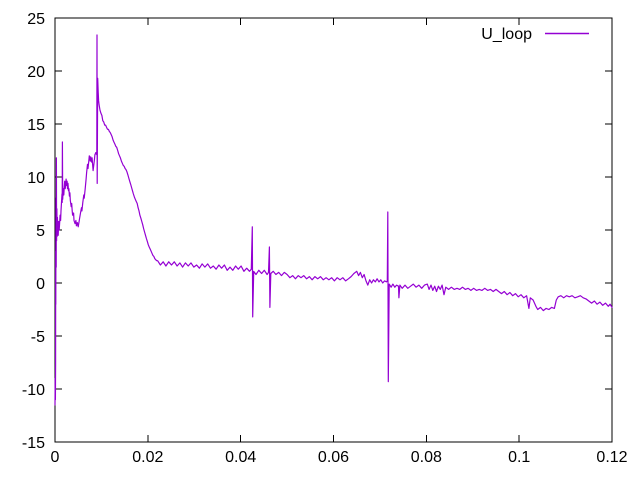 The image size is (640, 485). I want to click on x-tick-label: 0, so click(55, 457).